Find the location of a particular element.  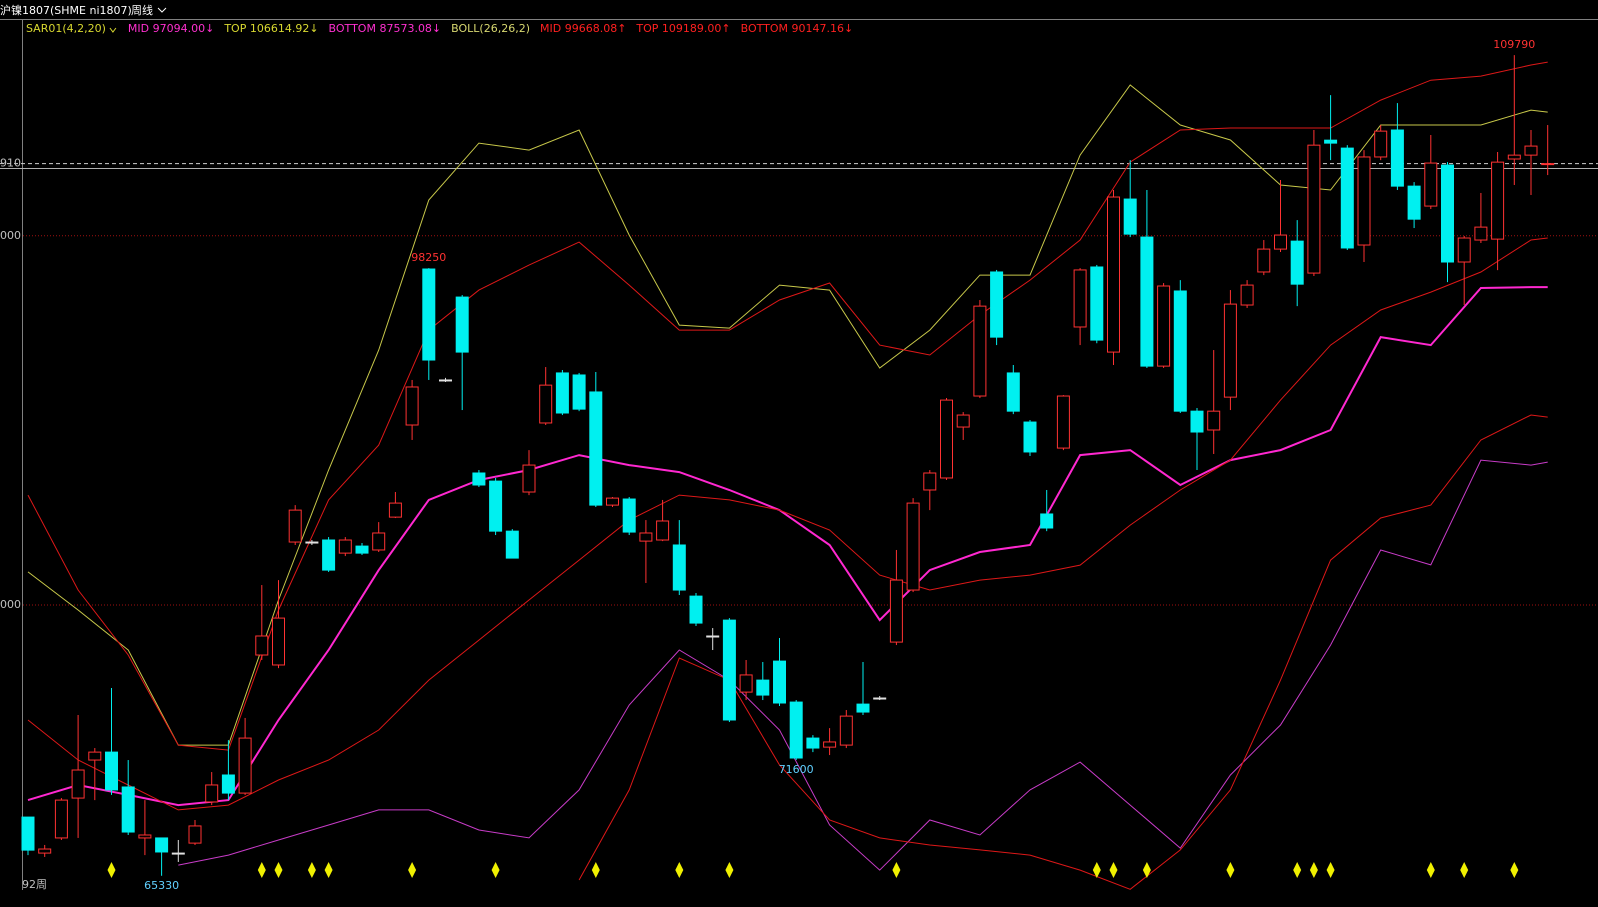

legend-item: BOLL(26,26,2) is located at coordinates (490, 28).